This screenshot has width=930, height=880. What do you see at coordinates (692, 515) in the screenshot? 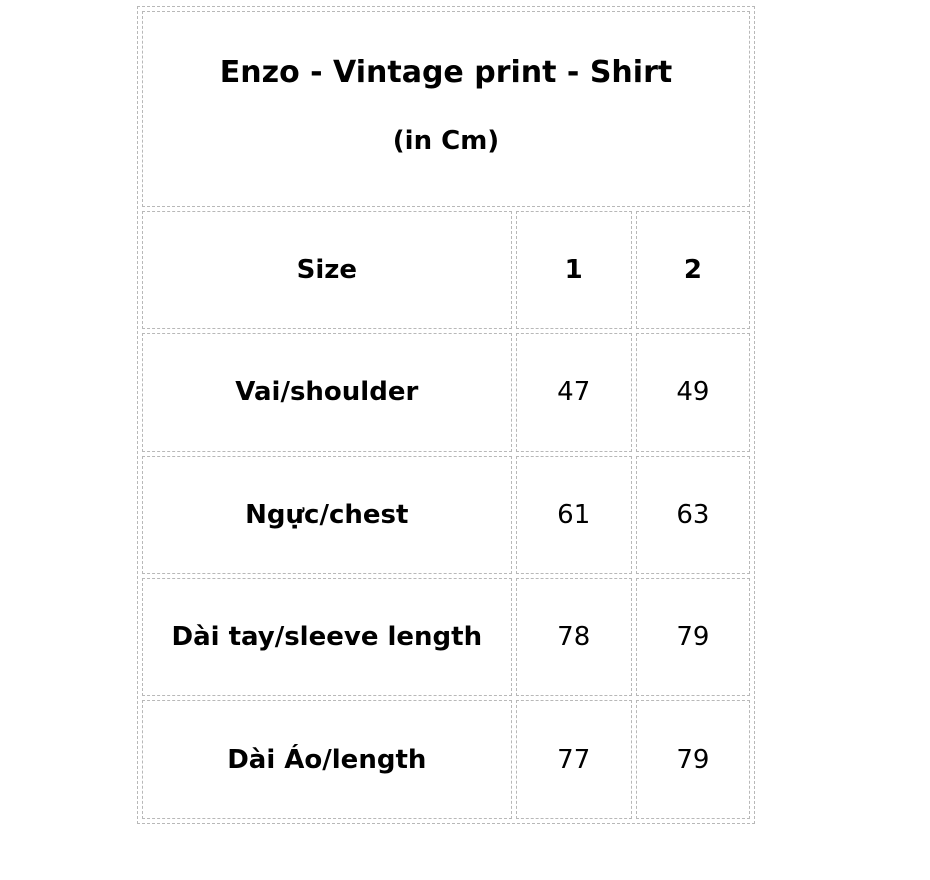
I see `row-value: 63` at bounding box center [692, 515].